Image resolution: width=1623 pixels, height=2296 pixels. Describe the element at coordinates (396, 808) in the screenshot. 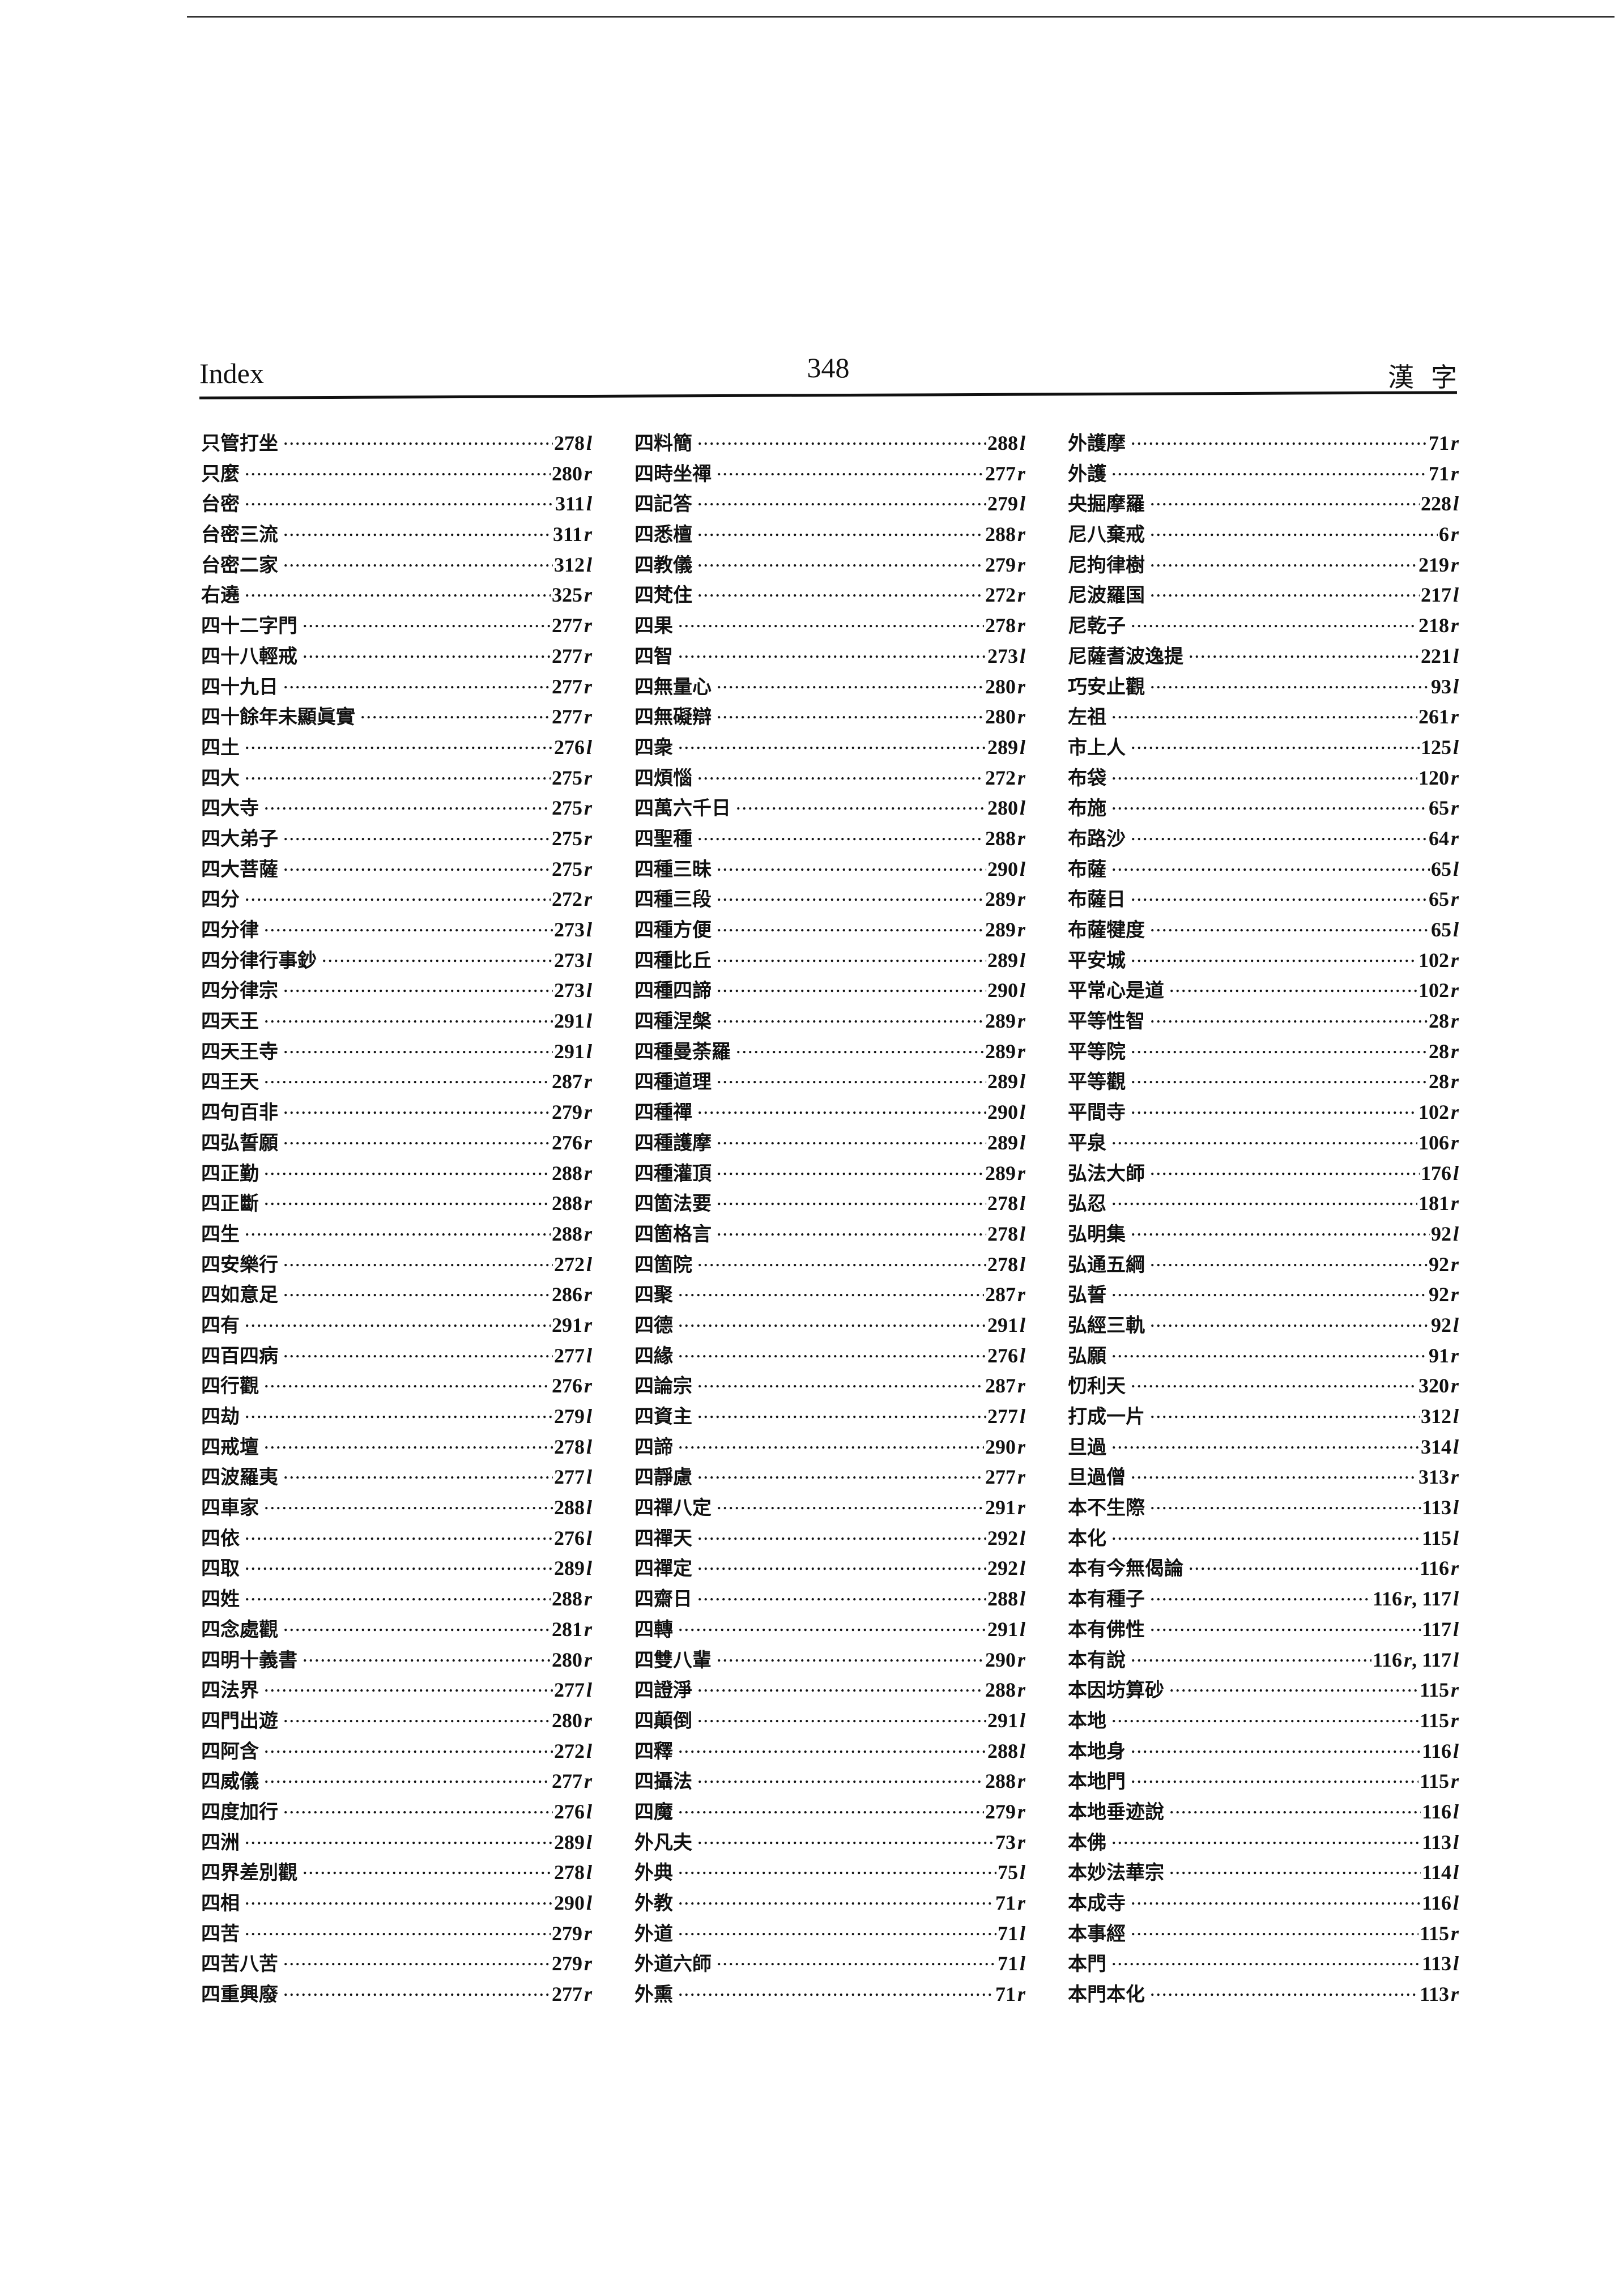

I see `index-entry: 四大寺 275r` at that location.